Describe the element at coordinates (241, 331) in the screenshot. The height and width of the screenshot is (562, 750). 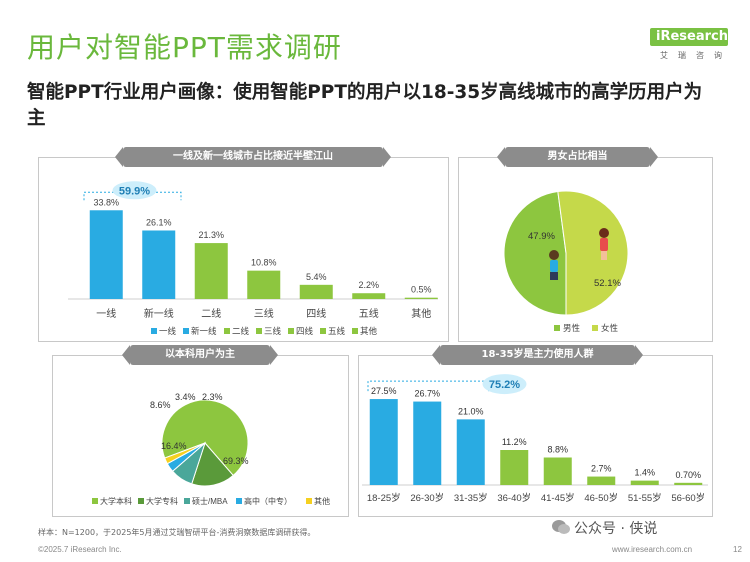
I see `legend-label-3: 二线` at that location.